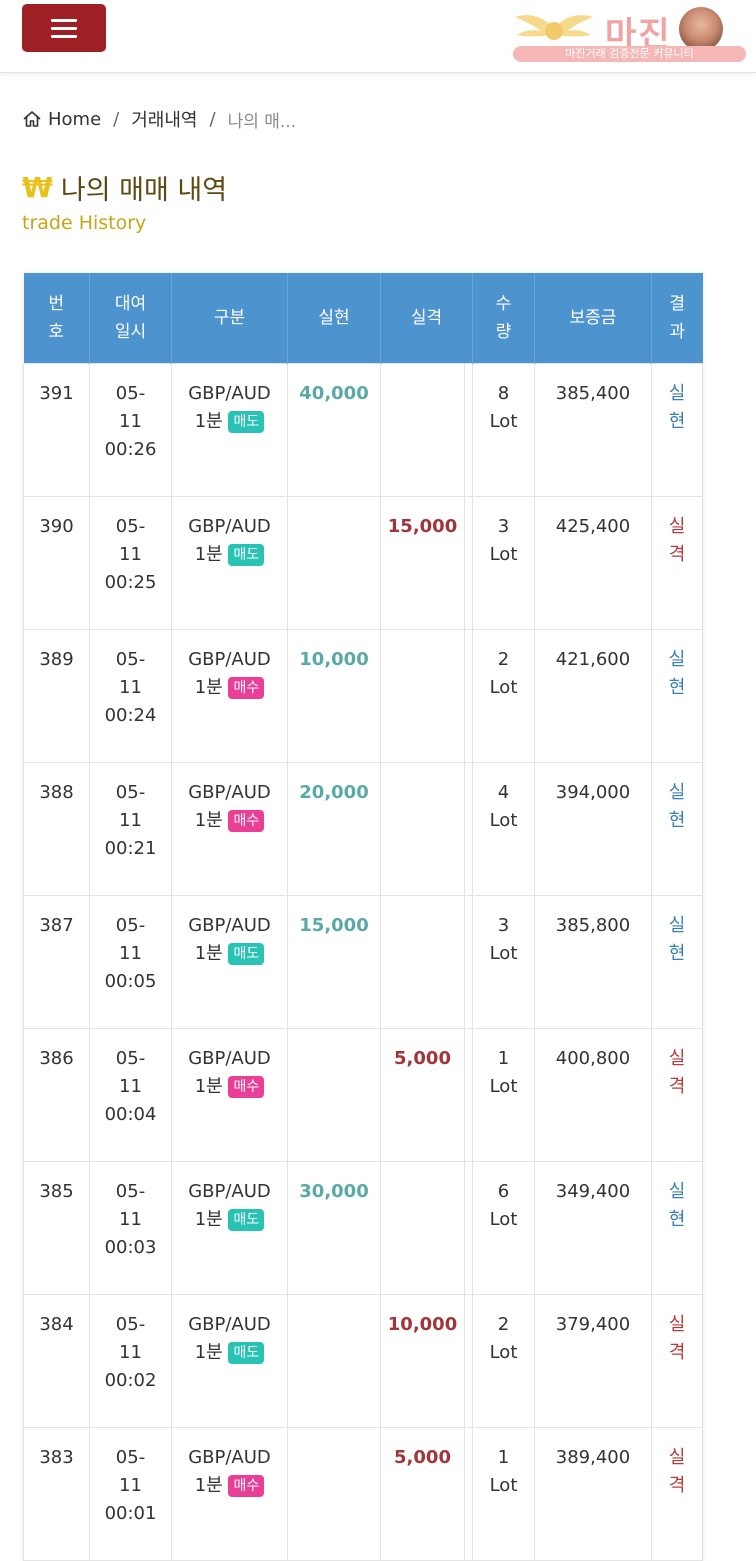 This screenshot has height=1561, width=756. What do you see at coordinates (593, 1494) in the screenshot?
I see `cell-deposit: 389,400` at bounding box center [593, 1494].